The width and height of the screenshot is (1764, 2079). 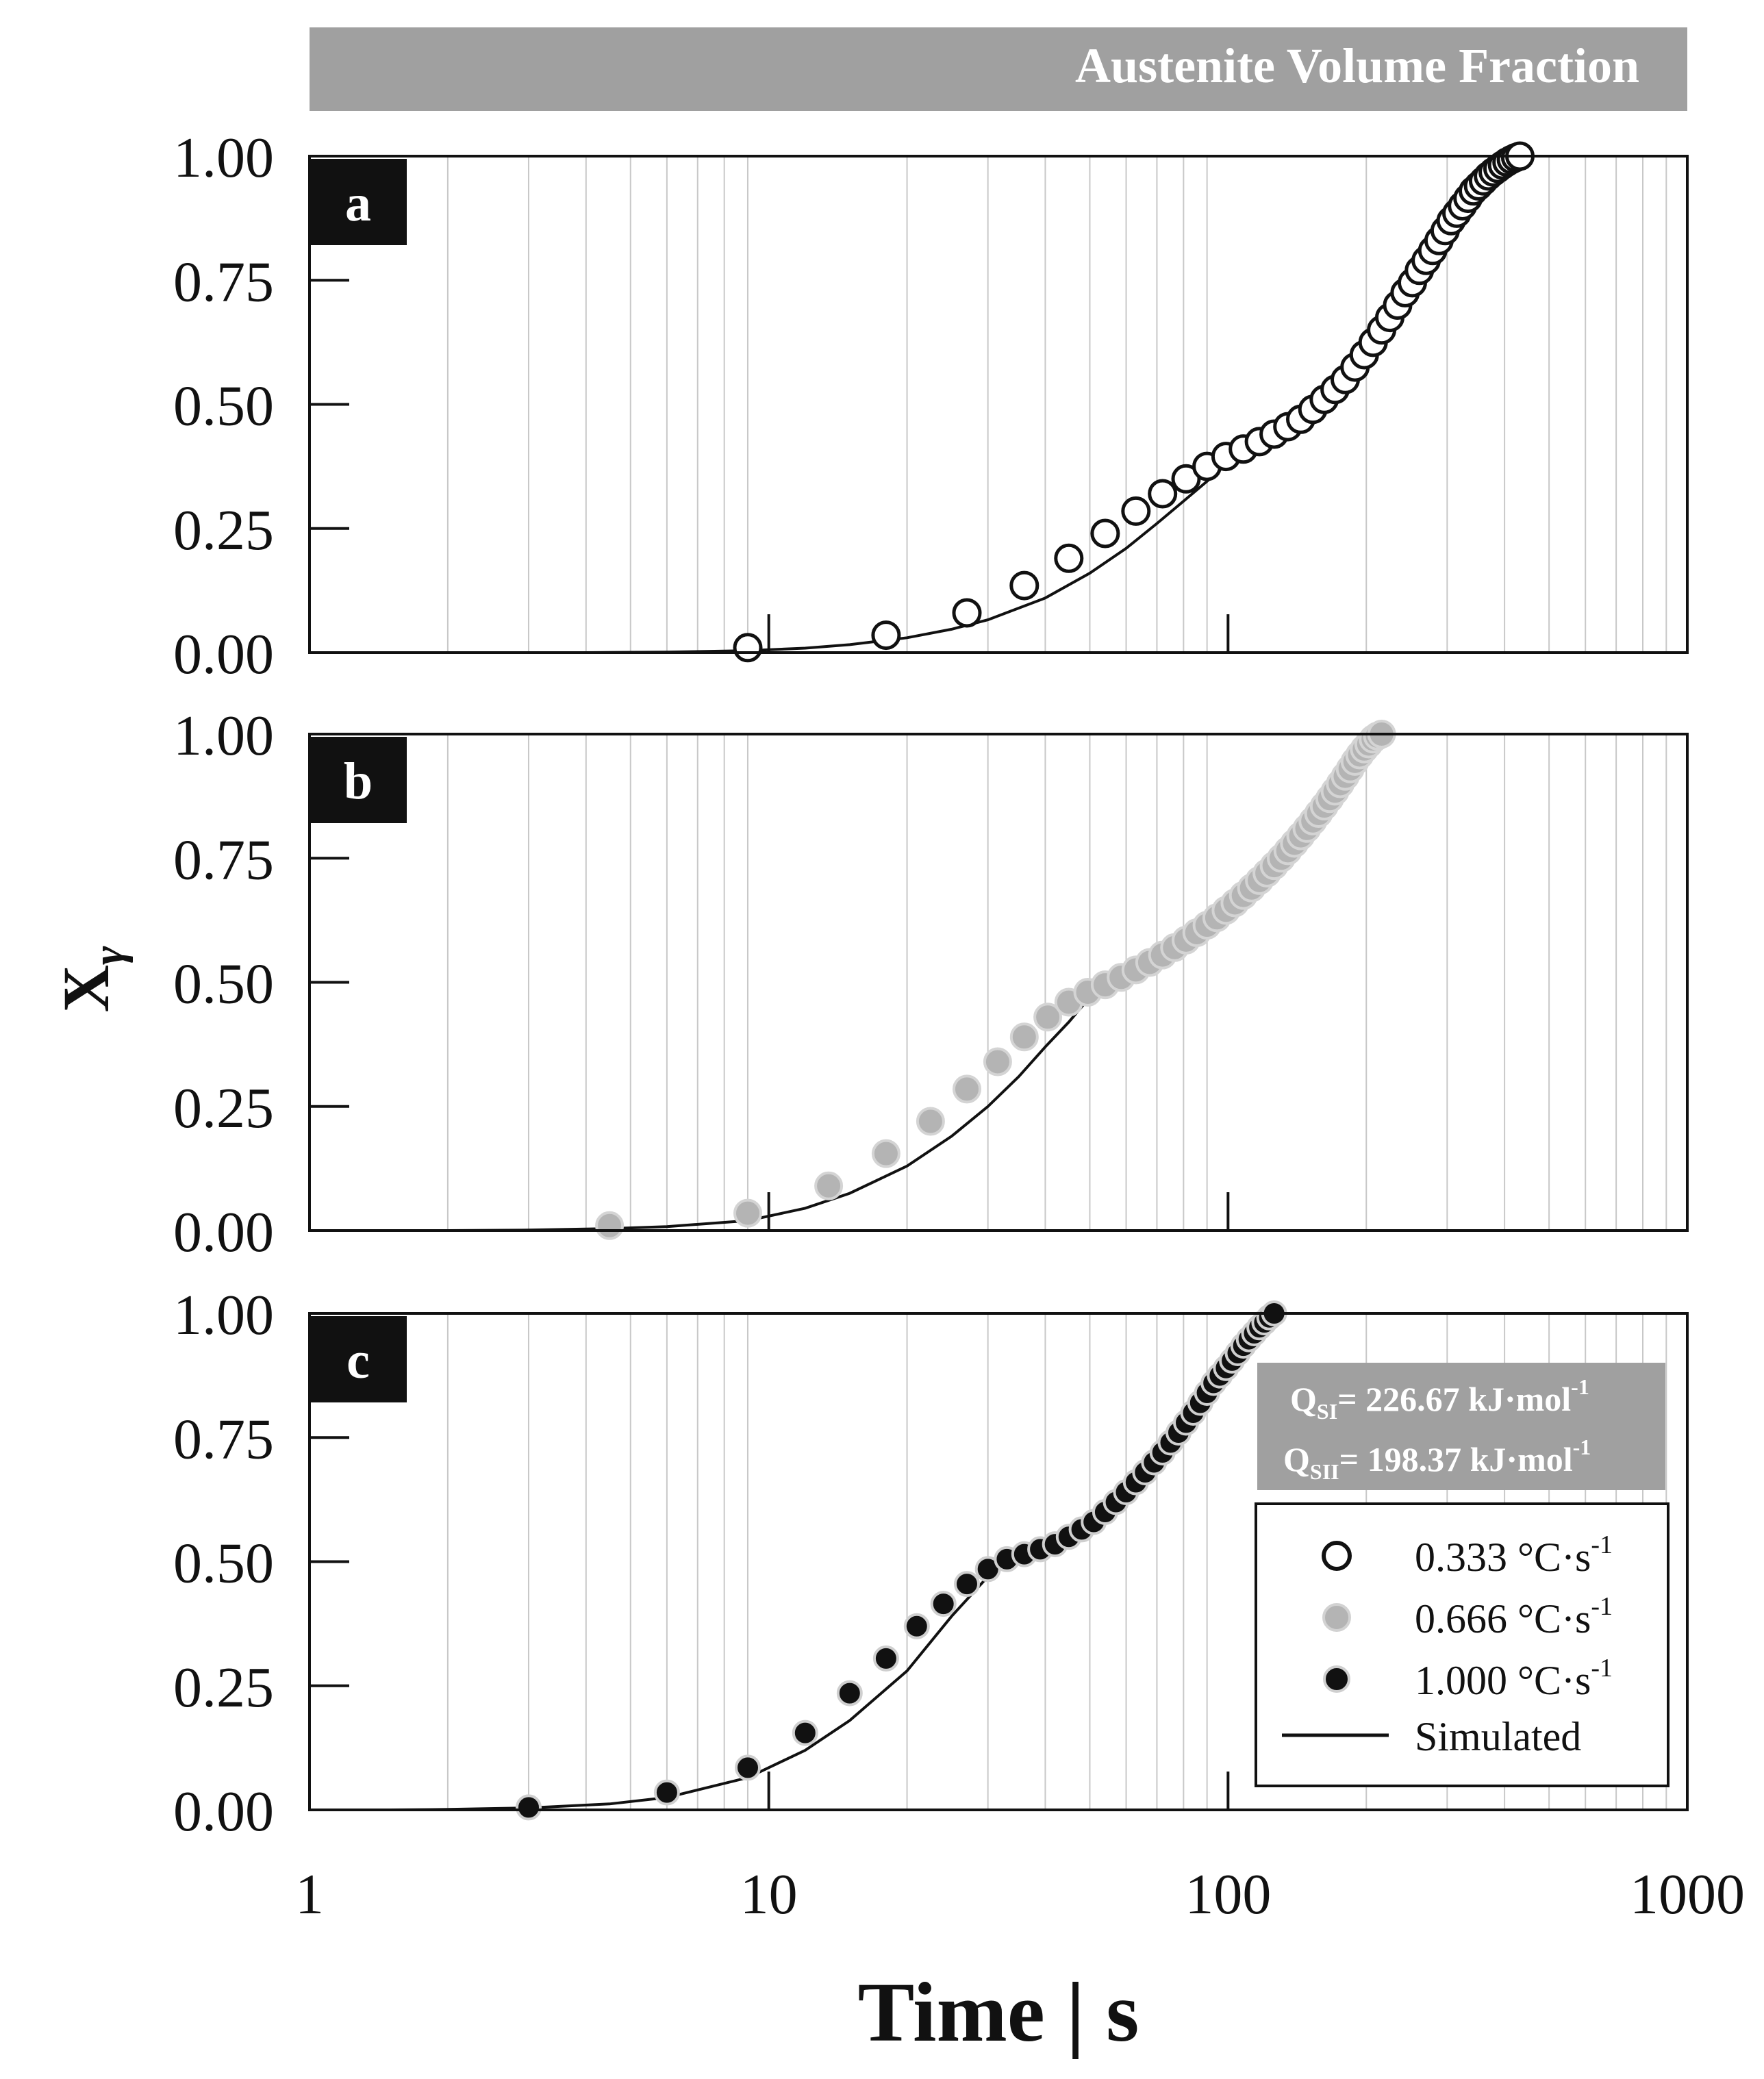 What do you see at coordinates (1503, 1557) in the screenshot?
I see `legend-label-0333: 0.333 °C·s` at bounding box center [1503, 1557].